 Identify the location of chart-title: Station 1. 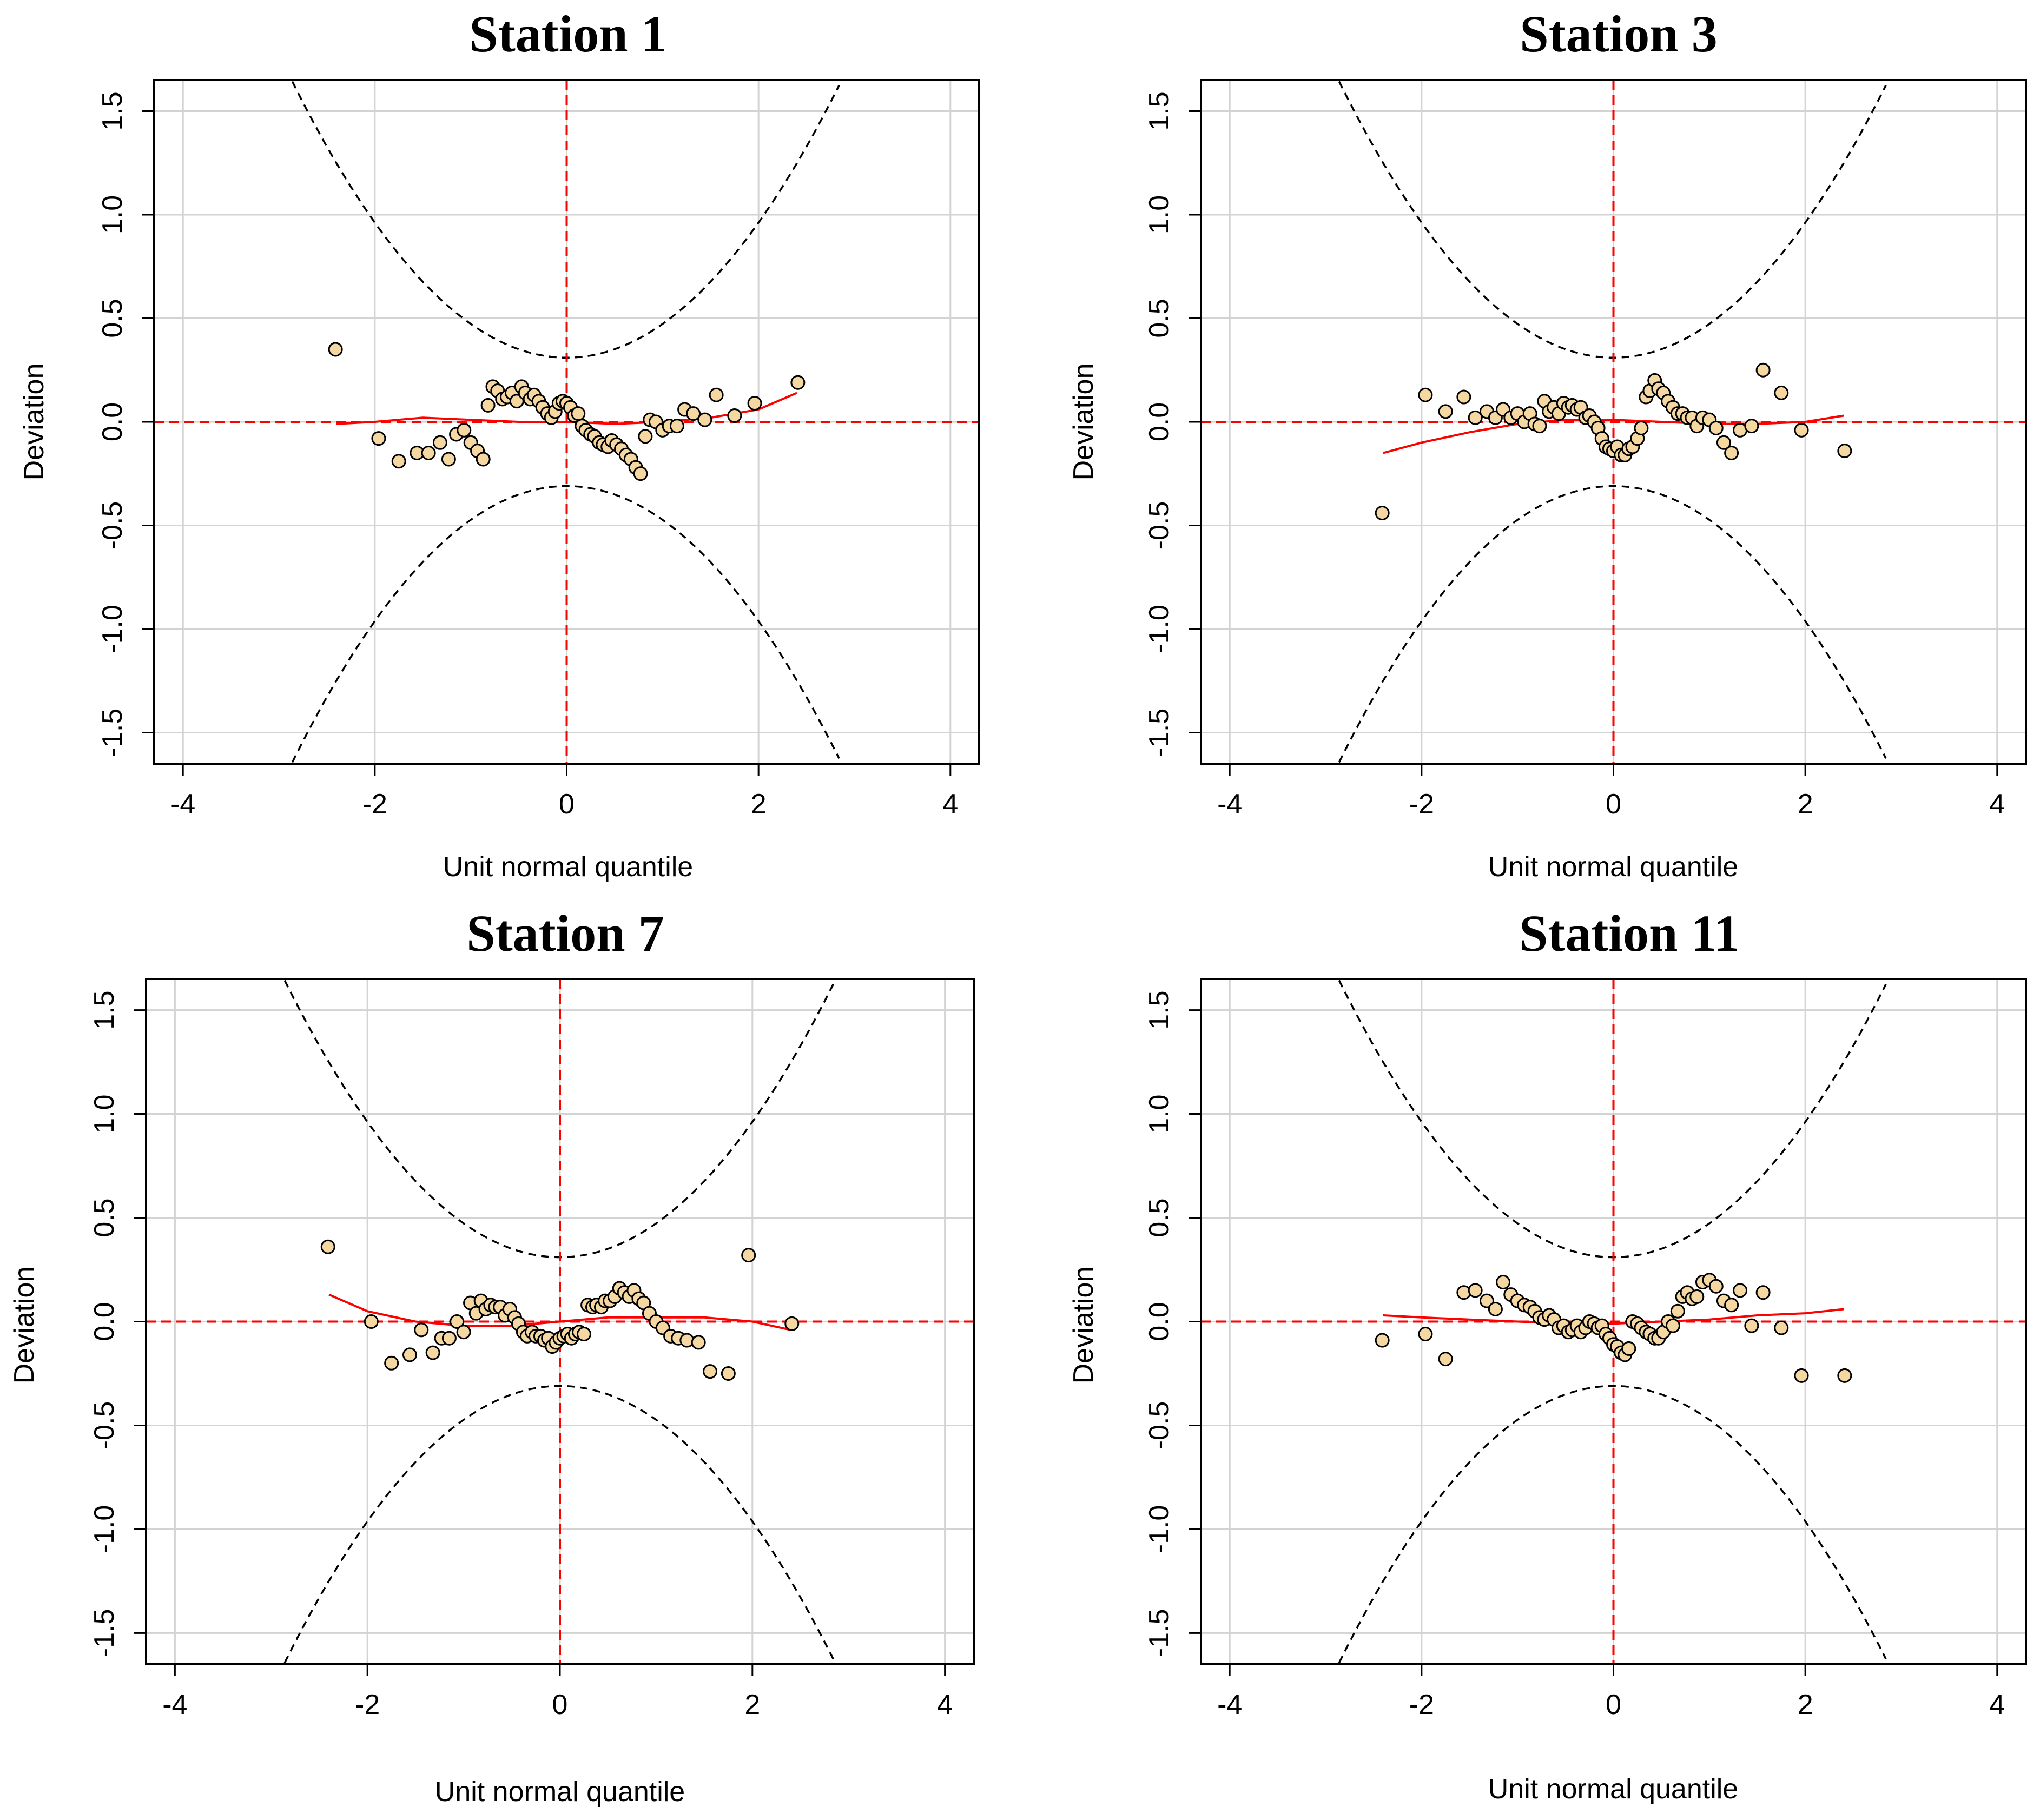
(568, 34).